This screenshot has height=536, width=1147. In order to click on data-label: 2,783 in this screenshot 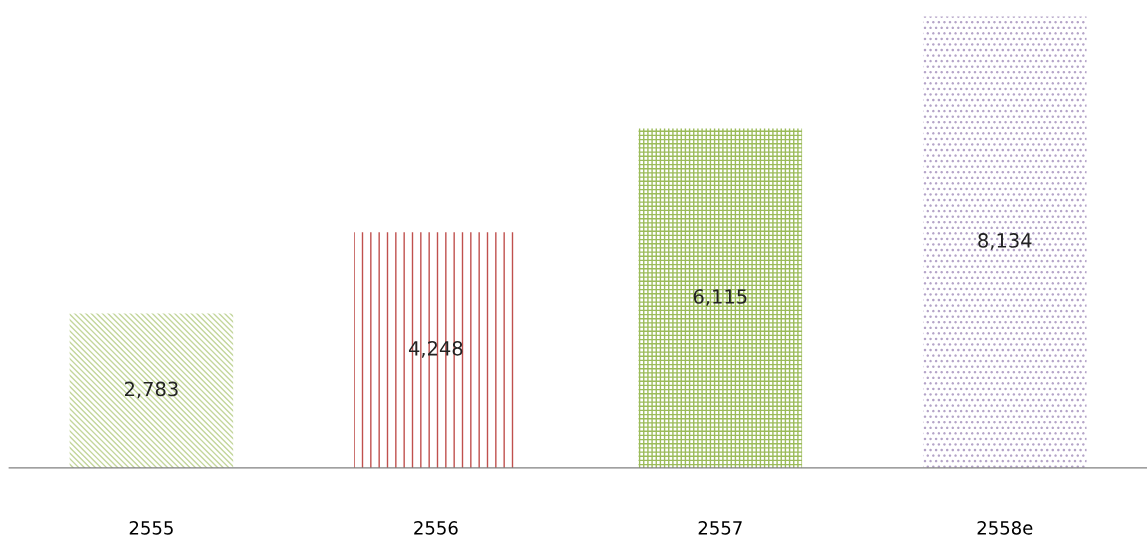, I will do `click(151, 390)`.